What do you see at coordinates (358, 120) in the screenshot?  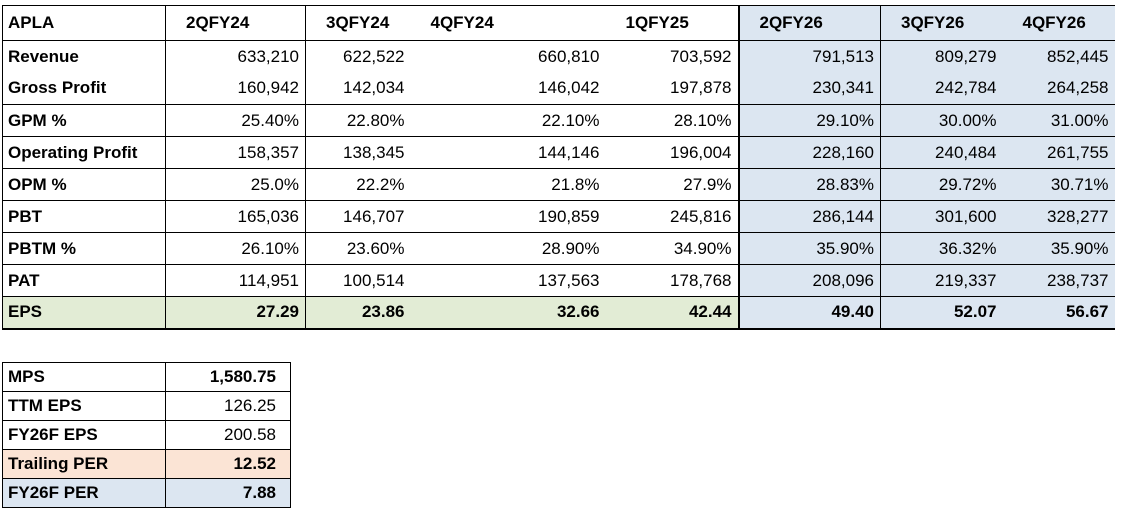 I see `cell: 22.80%` at bounding box center [358, 120].